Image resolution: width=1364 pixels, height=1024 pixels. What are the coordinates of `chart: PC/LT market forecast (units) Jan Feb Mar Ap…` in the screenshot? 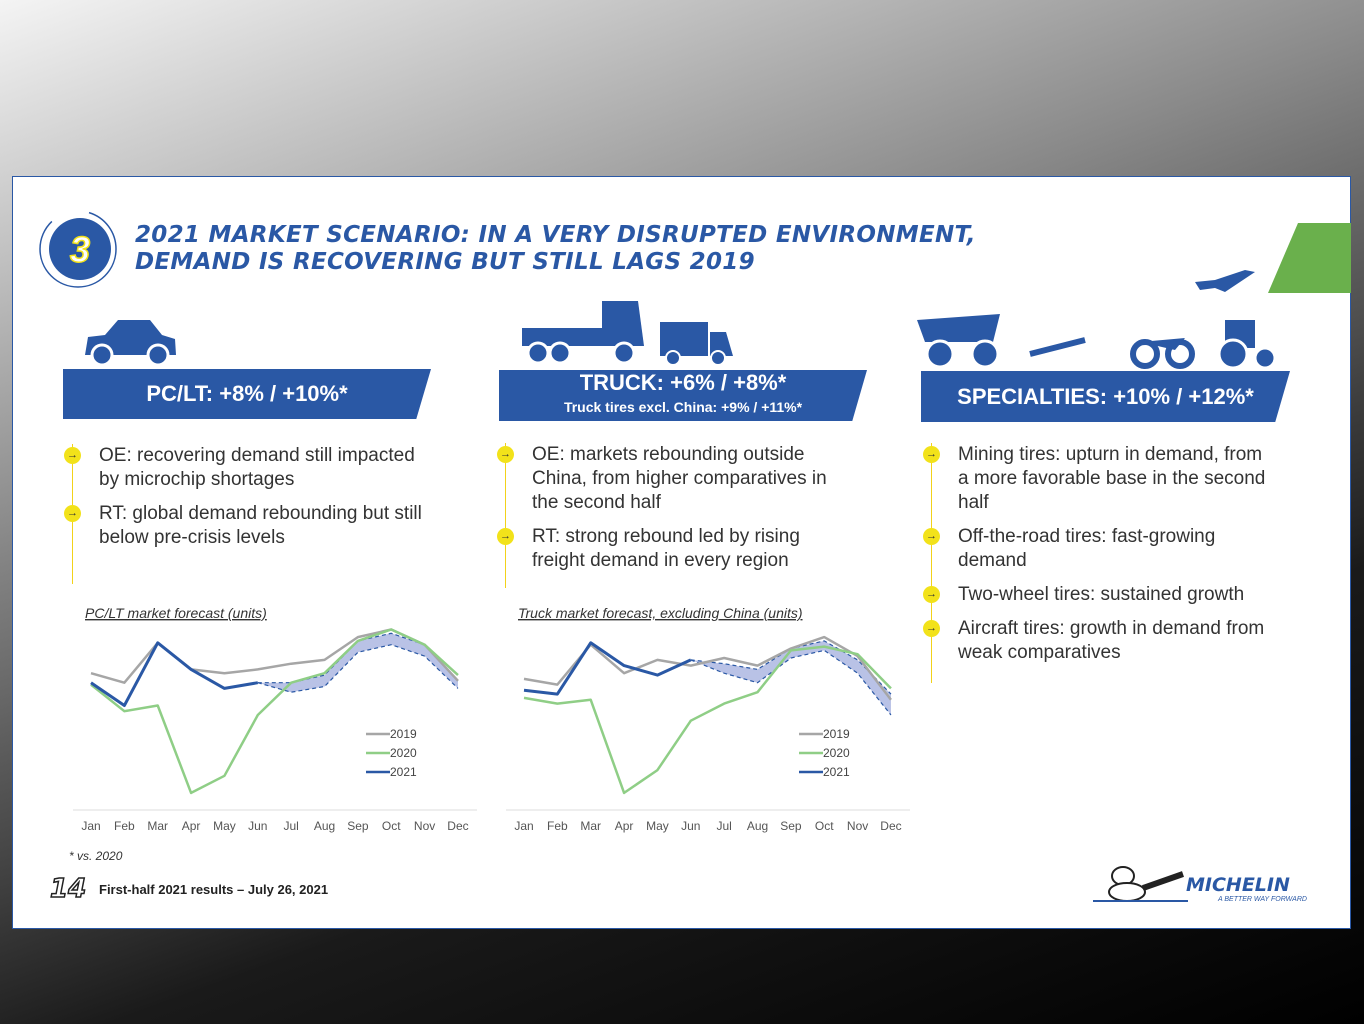 It's located at (275, 719).